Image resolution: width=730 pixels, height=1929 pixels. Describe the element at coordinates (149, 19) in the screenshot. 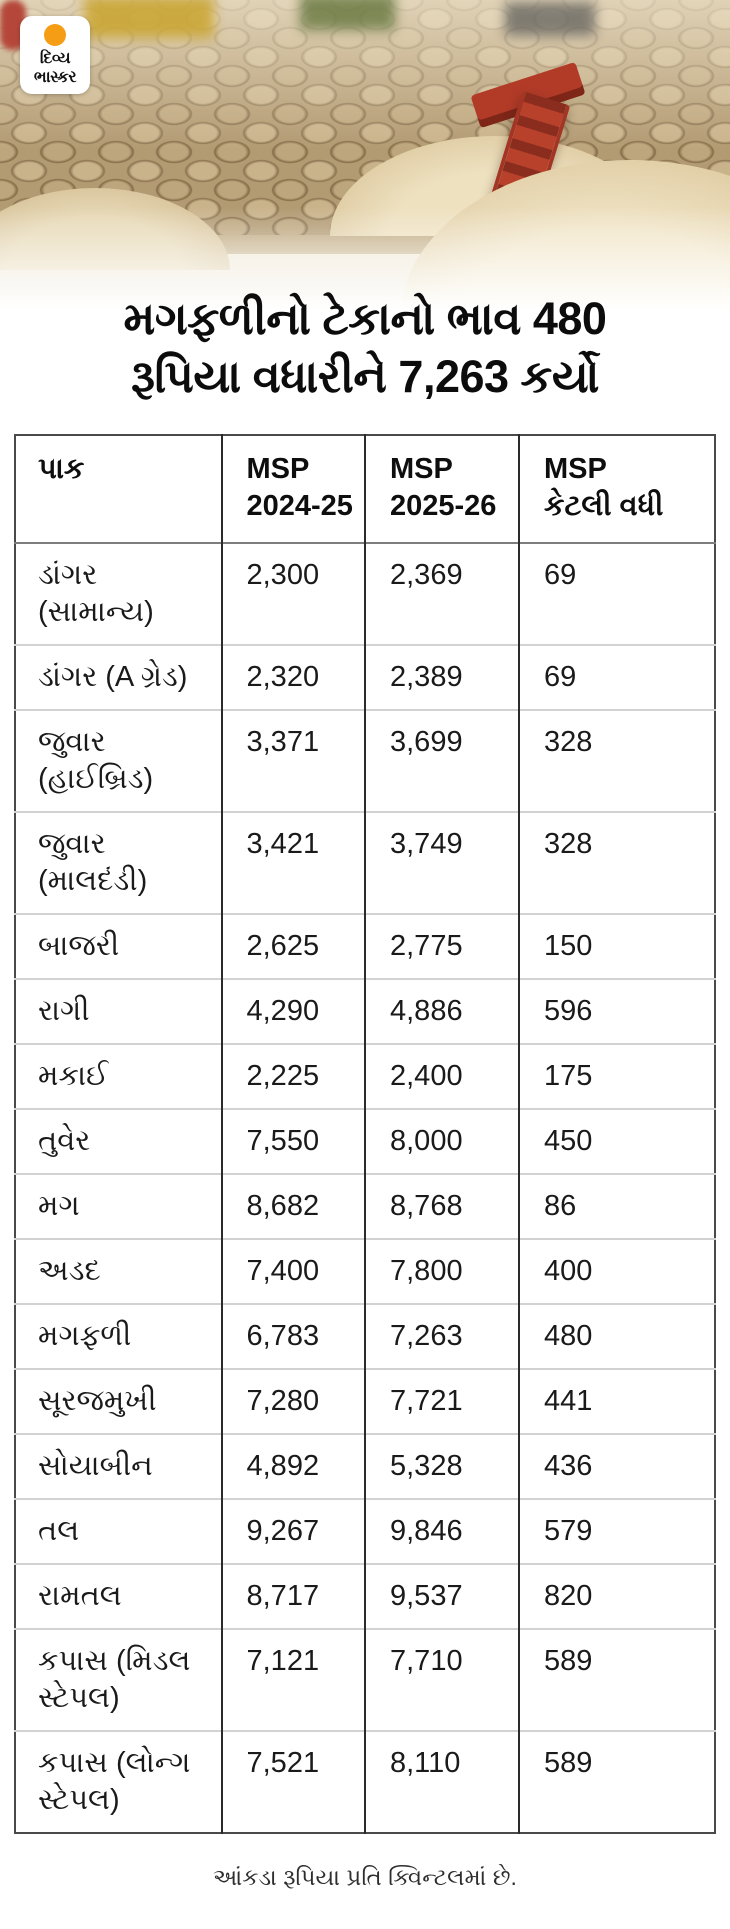

I see `yellow-loader-blob` at that location.